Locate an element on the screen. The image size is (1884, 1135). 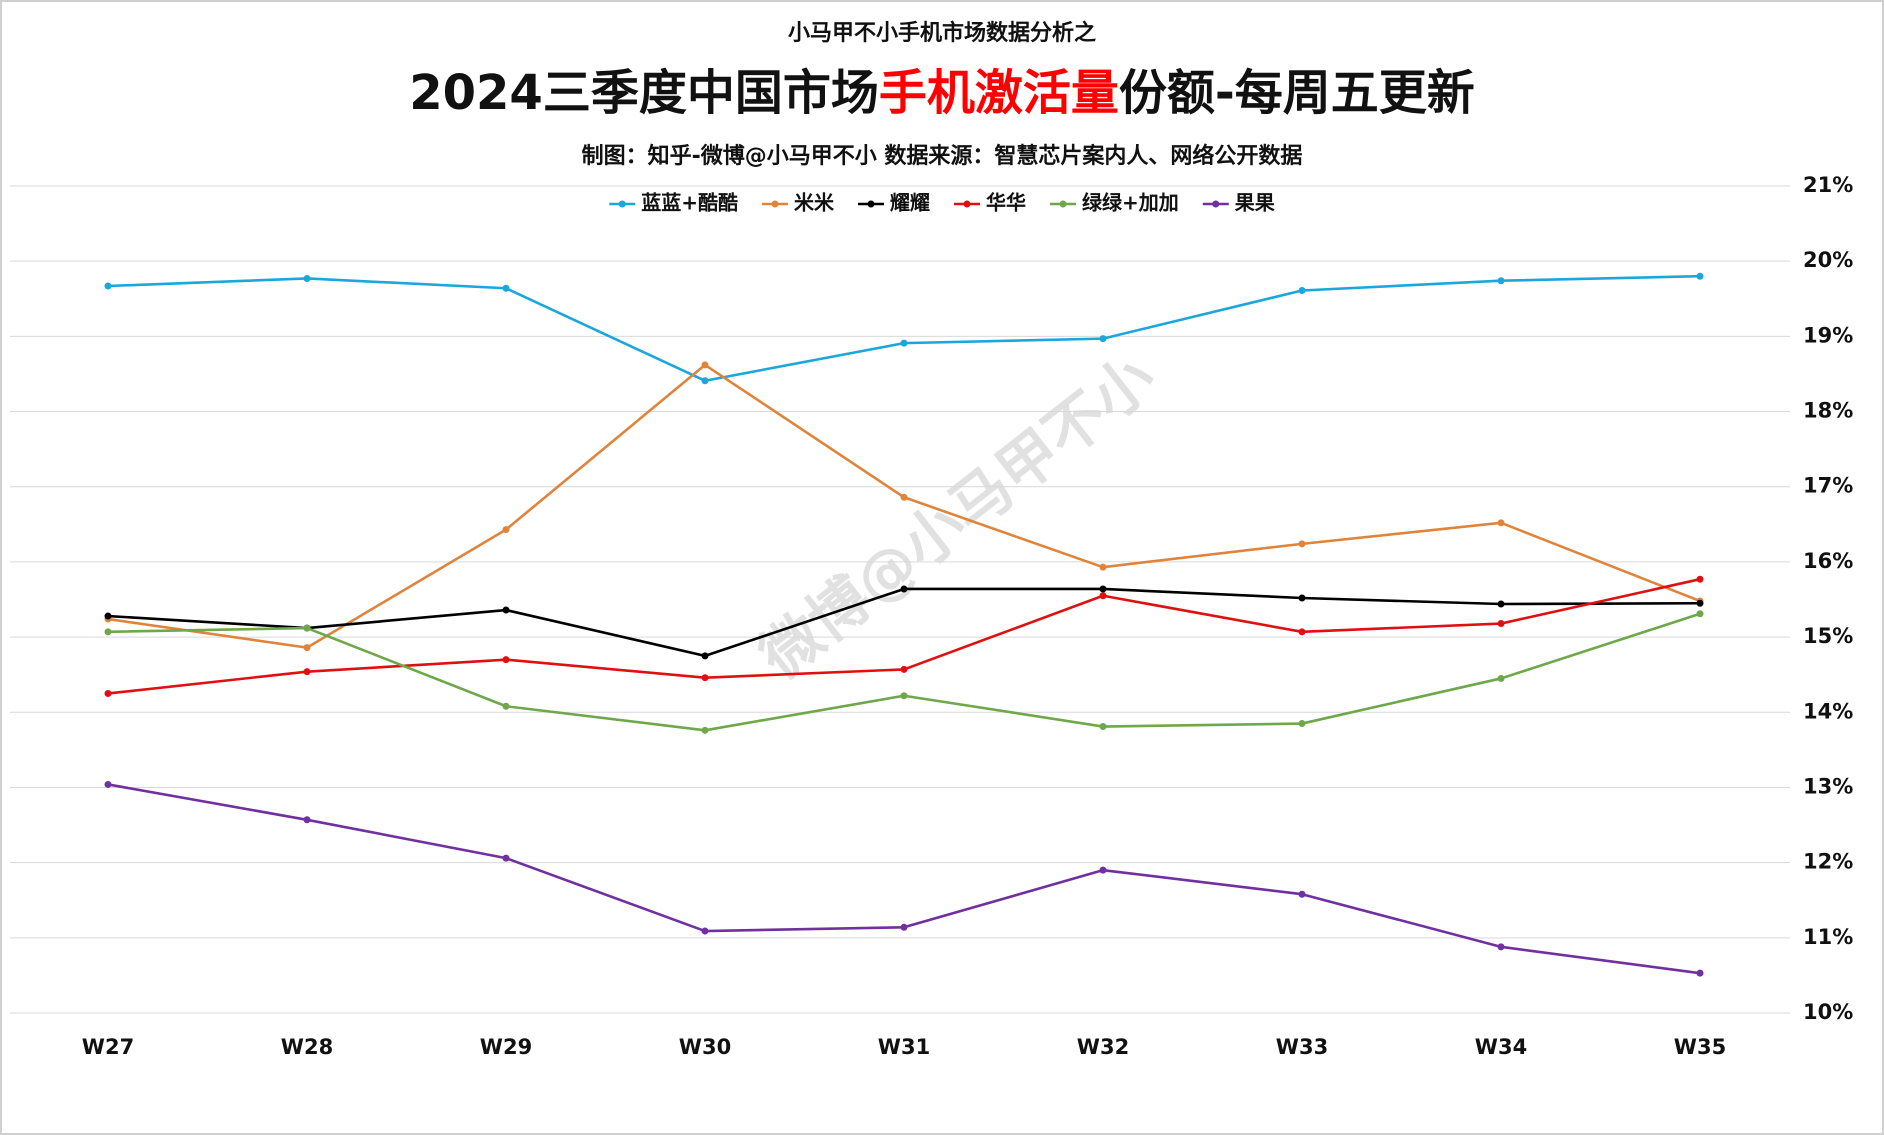
y-tick-label: 11% is located at coordinates (1828, 937).